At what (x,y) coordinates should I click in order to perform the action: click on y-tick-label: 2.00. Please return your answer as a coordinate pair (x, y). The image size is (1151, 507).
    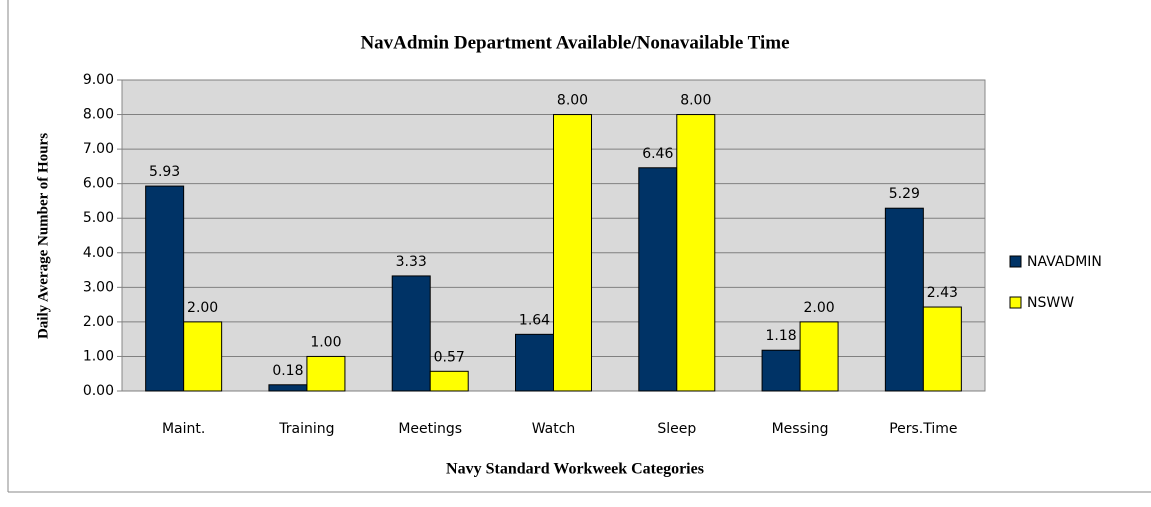
    Looking at the image, I should click on (98, 322).